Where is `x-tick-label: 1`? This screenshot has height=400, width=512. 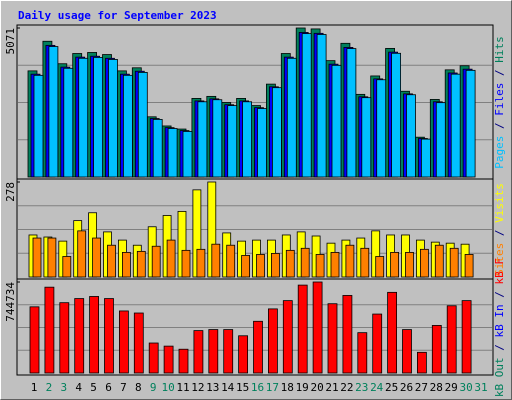 x-tick-label: 1 is located at coordinates (34, 387).